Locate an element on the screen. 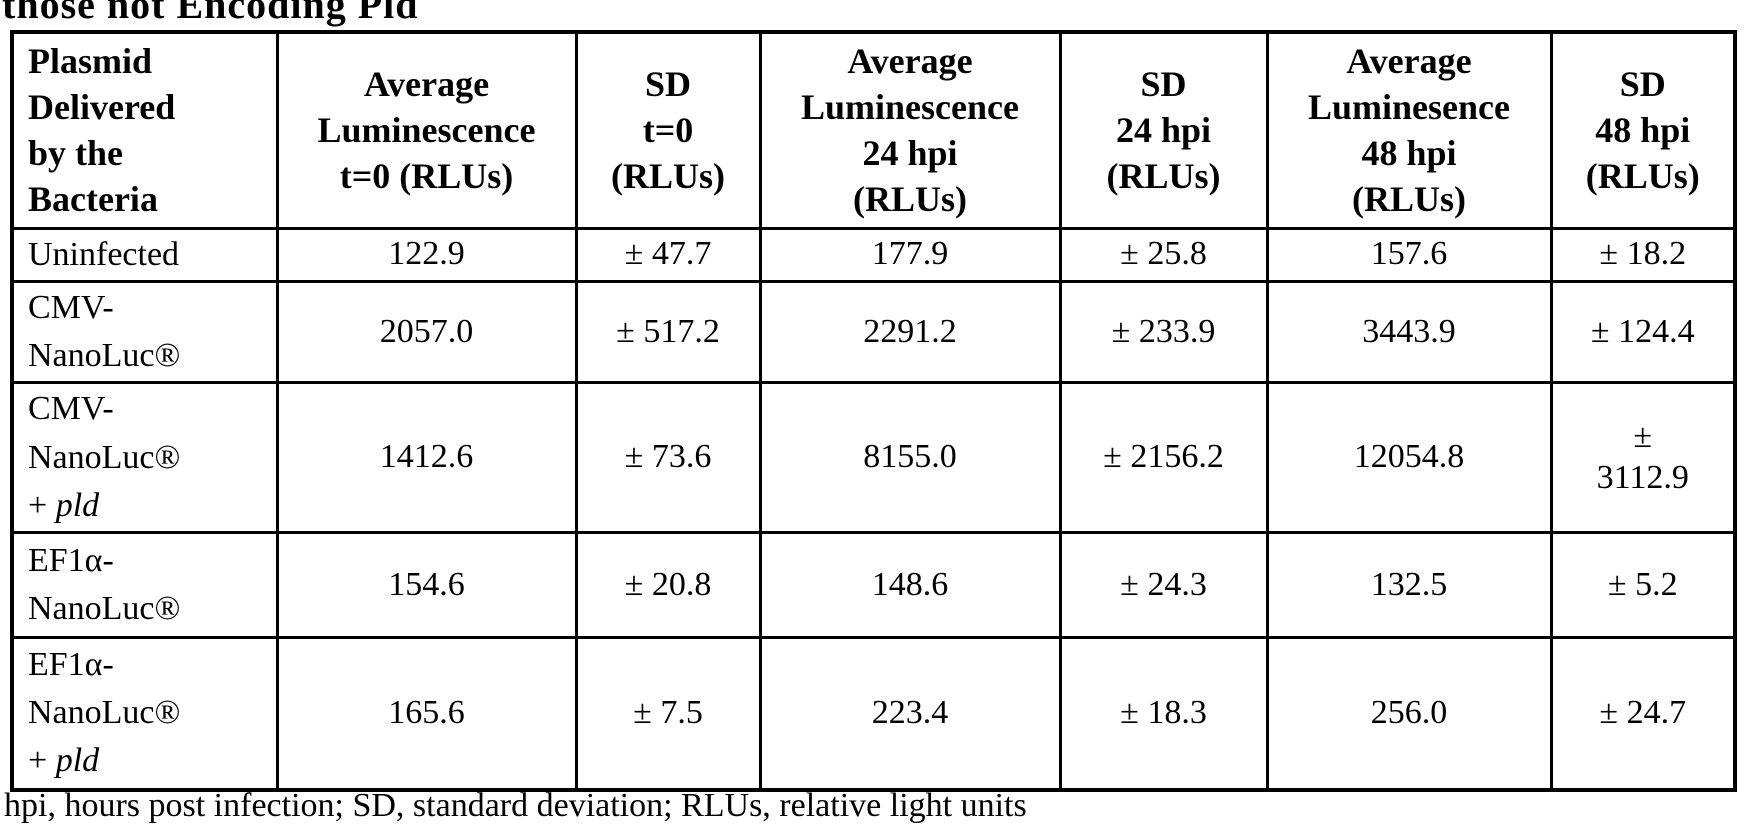 Image resolution: width=1747 pixels, height=825 pixels. value-cell: 132.5 is located at coordinates (1409, 585).